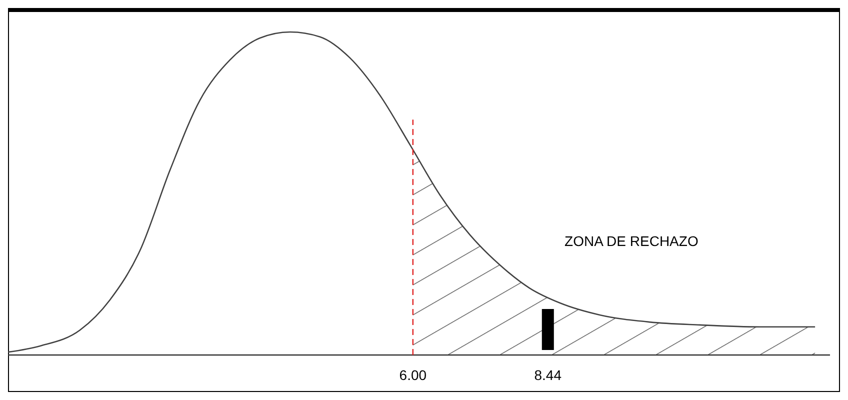  I want to click on x-tick-label: 6.00, so click(413, 375).